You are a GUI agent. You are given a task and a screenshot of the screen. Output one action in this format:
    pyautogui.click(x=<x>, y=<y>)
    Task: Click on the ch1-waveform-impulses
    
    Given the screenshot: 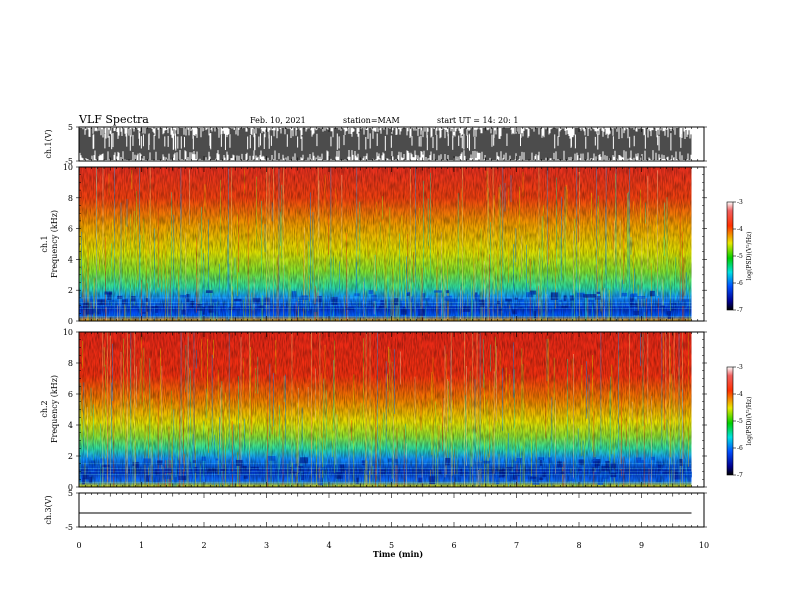 What is the action you would take?
    pyautogui.click(x=385, y=144)
    